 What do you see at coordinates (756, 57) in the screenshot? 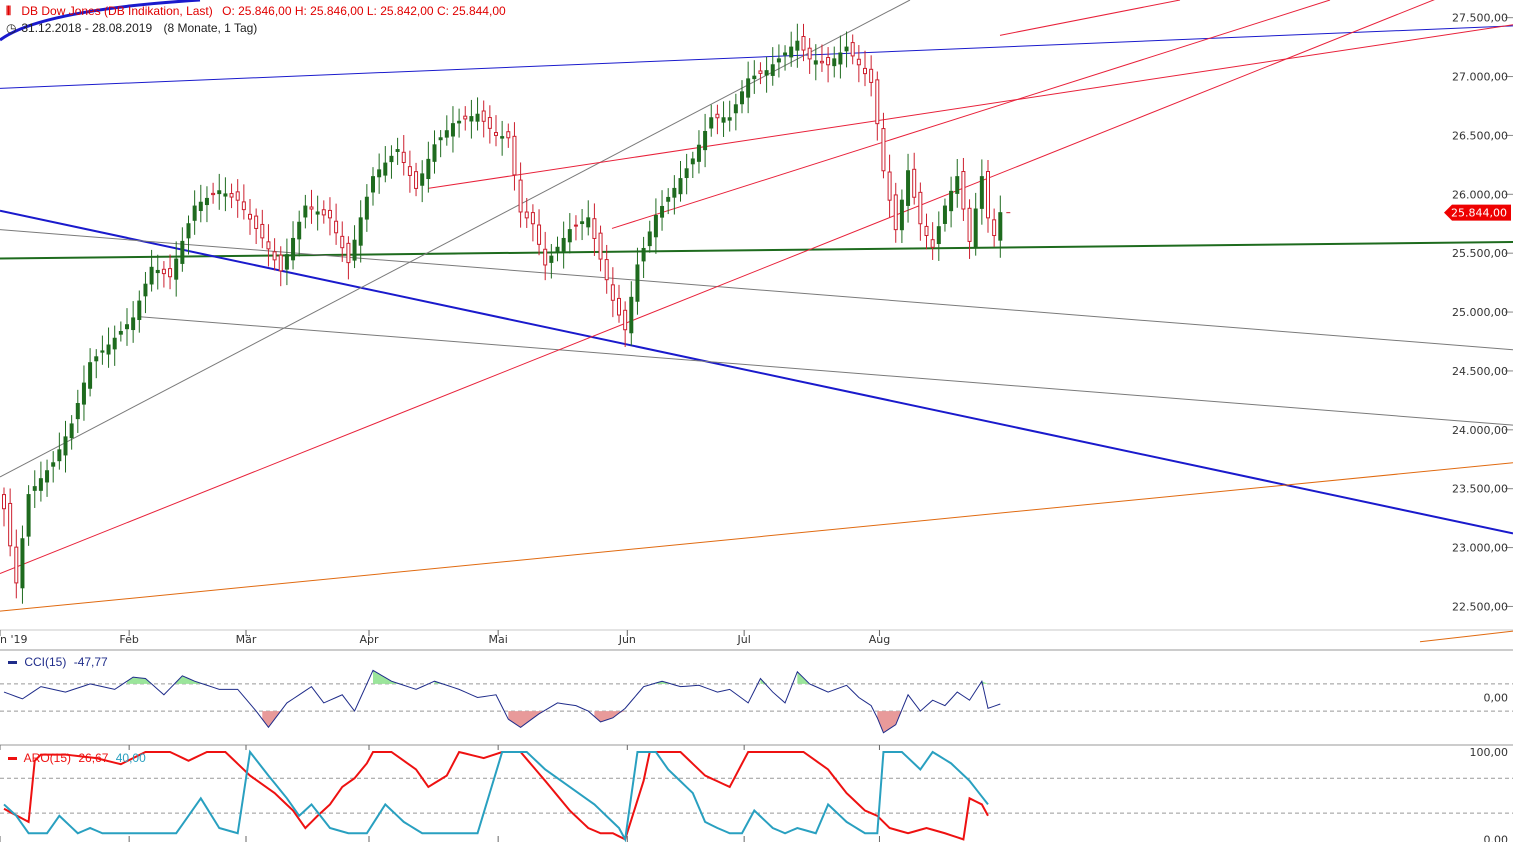
I see `trend-line-blue-upper-thin` at bounding box center [756, 57].